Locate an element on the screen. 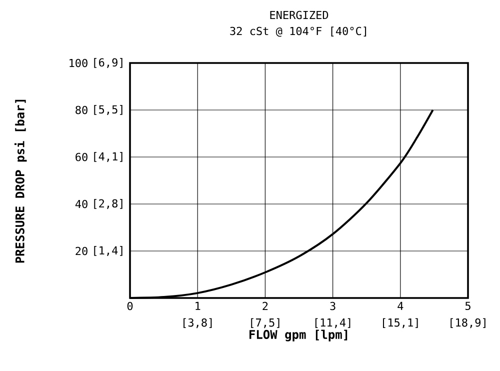 The height and width of the screenshot is (371, 500). text: [1,4] is located at coordinates (108, 251).